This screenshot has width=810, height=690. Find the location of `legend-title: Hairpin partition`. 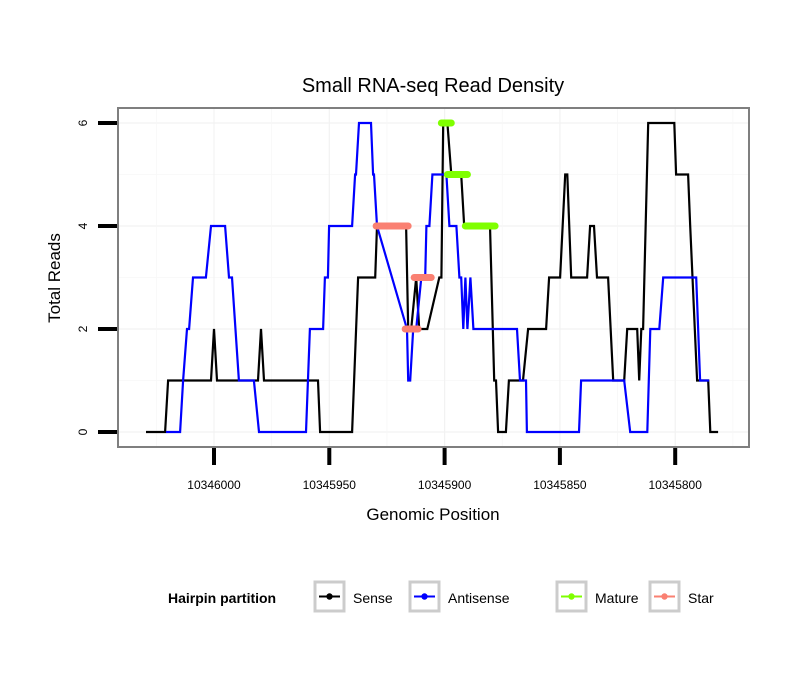

legend-title: Hairpin partition is located at coordinates (222, 598).